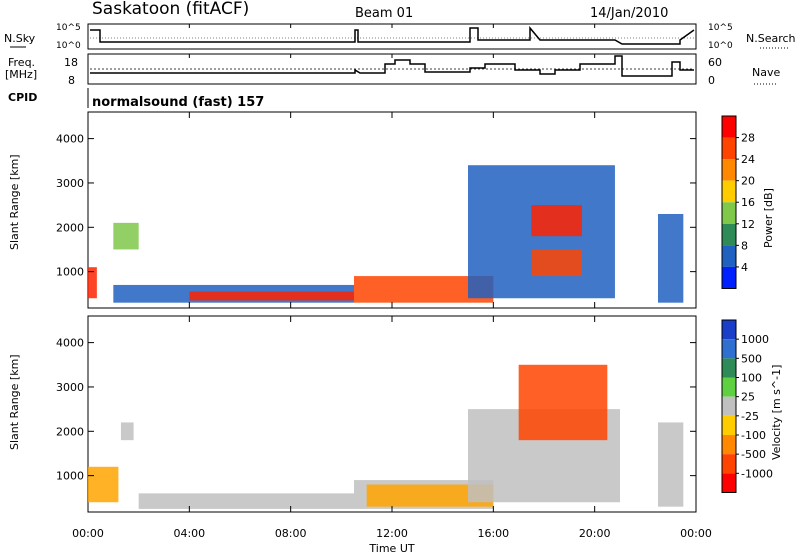  Describe the element at coordinates (20, 38) in the screenshot. I see `nsky-label: N.Sky` at that location.